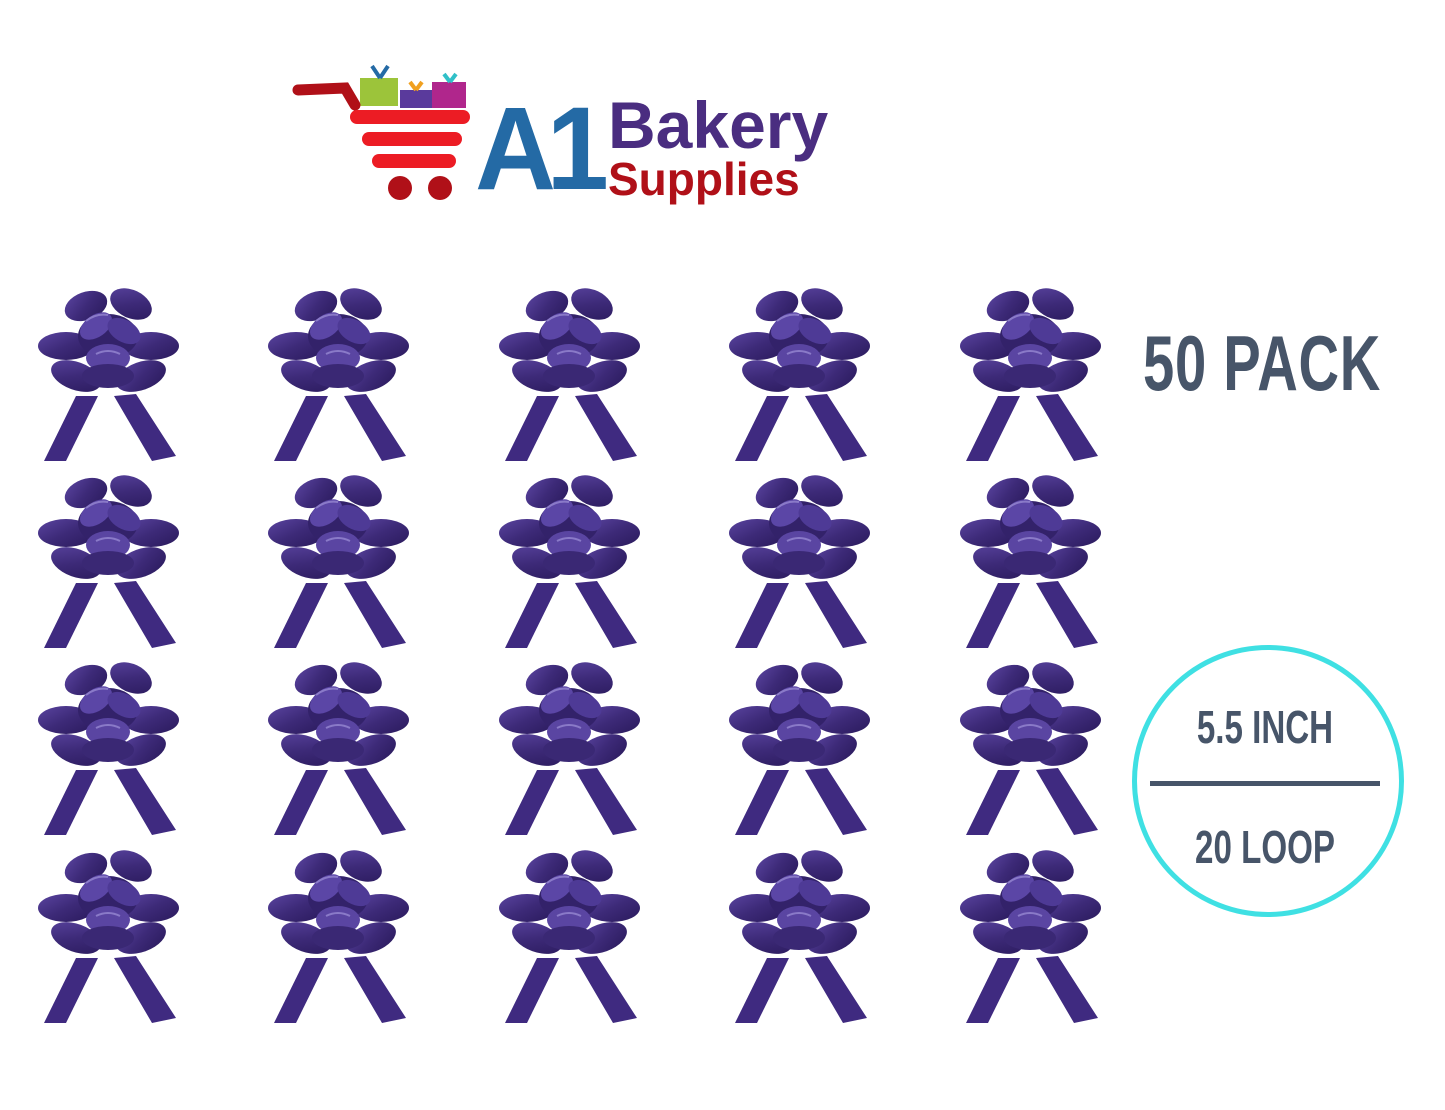 This screenshot has height=1110, width=1445. What do you see at coordinates (704, 179) in the screenshot?
I see `logo-supplies: Supplies` at bounding box center [704, 179].